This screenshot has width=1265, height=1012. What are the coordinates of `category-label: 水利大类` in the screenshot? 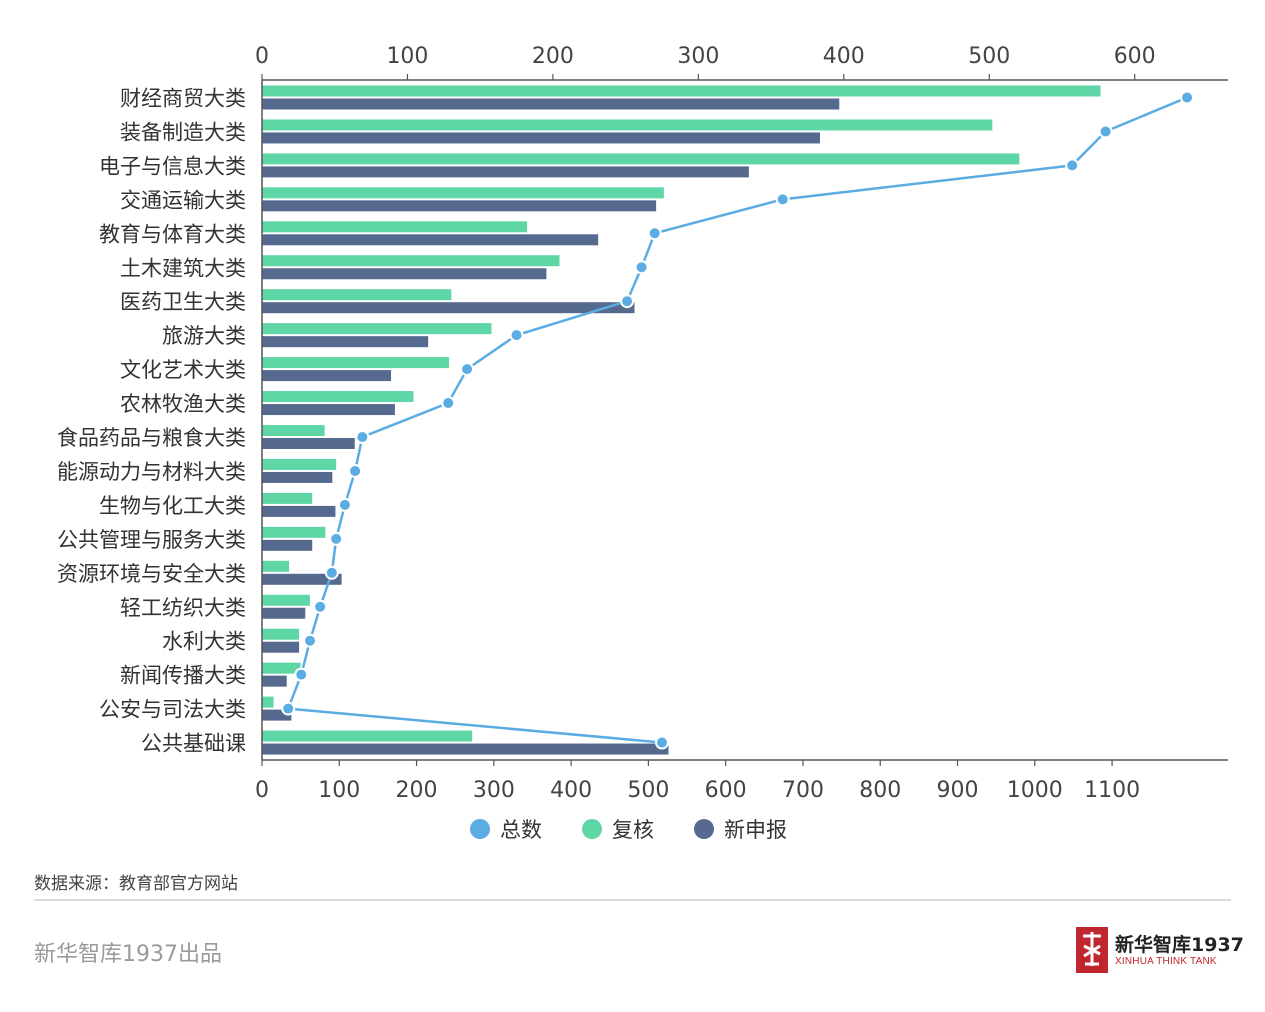 It's located at (204, 642).